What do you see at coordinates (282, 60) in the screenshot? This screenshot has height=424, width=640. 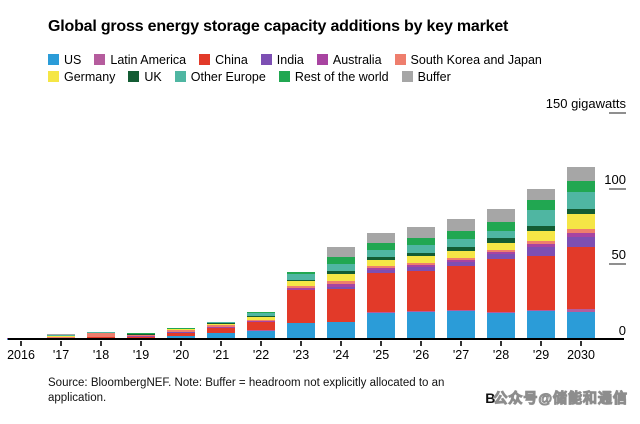 I see `legend-item-india: India` at bounding box center [282, 60].